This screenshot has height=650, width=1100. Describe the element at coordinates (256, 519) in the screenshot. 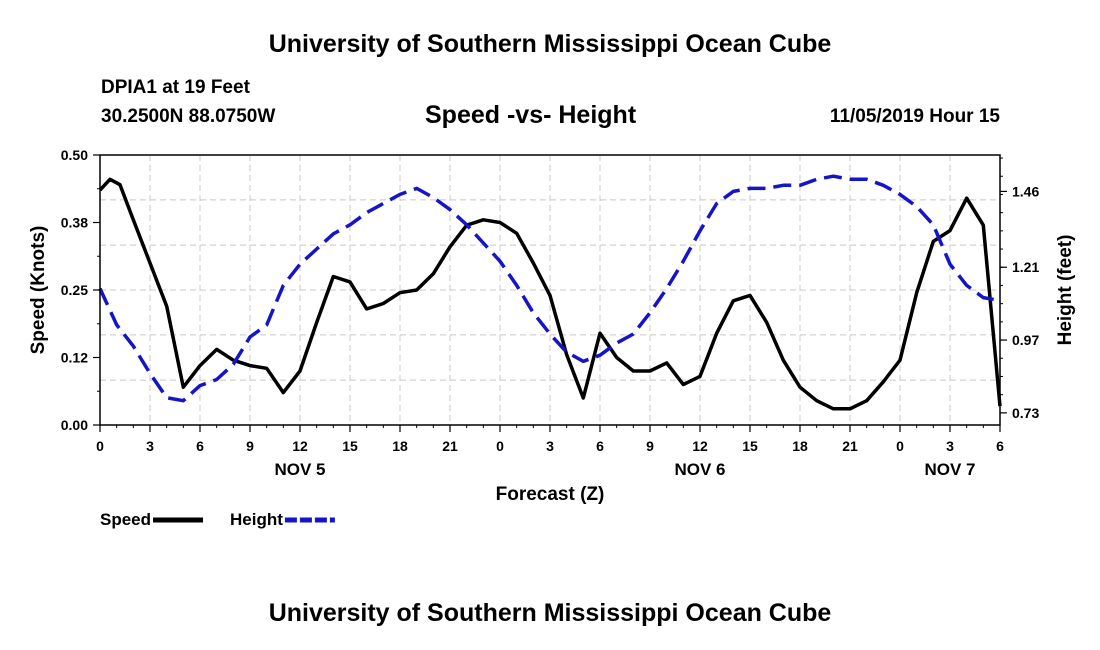

I see `legend-label-height: Height` at that location.